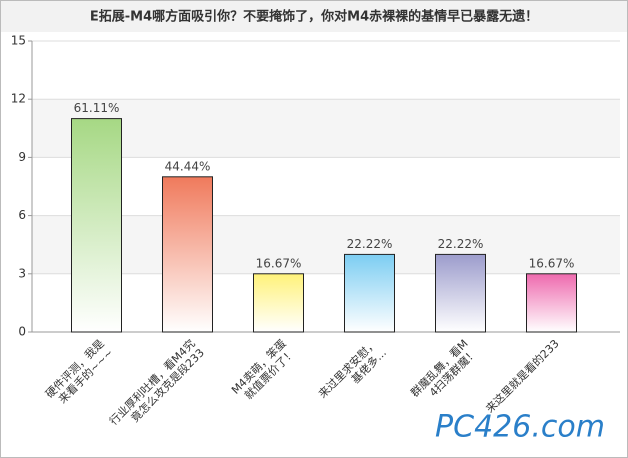  What do you see at coordinates (188, 166) in the screenshot?
I see `value-label: 44.44%` at bounding box center [188, 166].